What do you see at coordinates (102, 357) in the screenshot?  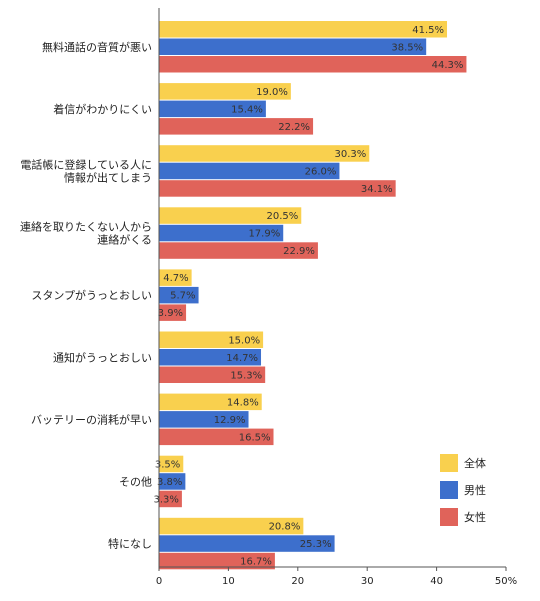 I see `category-label: 通知がうっとおしい` at bounding box center [102, 357].